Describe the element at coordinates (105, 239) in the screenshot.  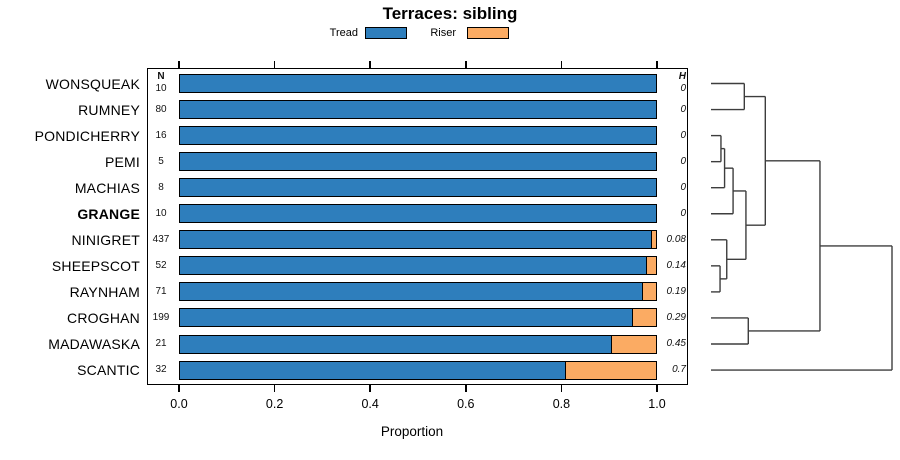
I see `y-axis-category-label: NINIGRET` at that location.